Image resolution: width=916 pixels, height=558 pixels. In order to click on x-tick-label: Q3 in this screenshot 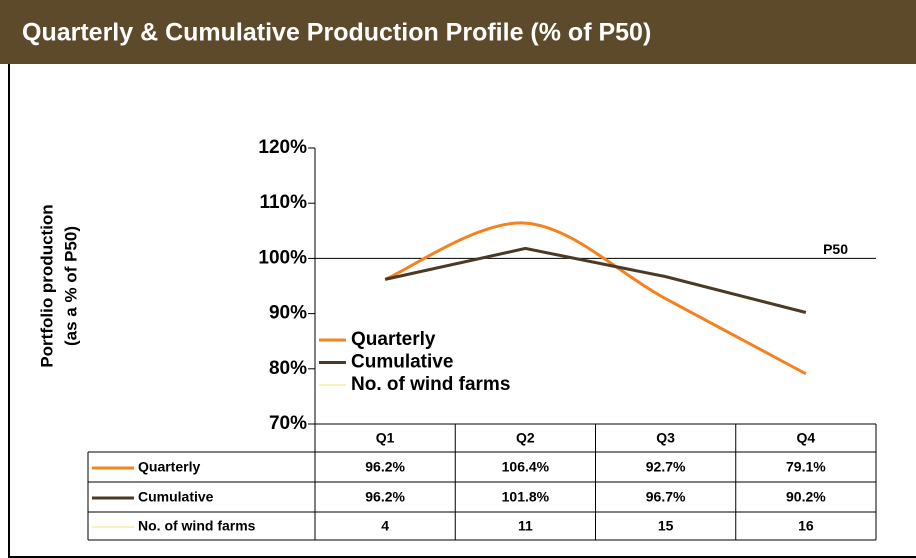, I will do `click(665, 438)`.